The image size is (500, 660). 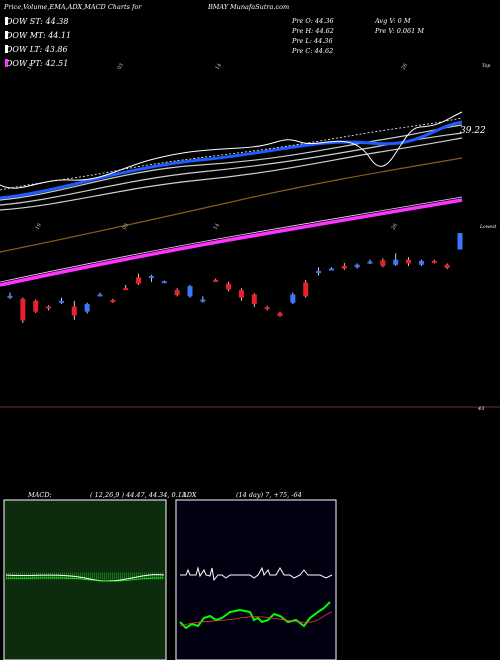 What do you see at coordinates (256, 574) in the screenshot?
I see `adx-di-plus-line` at bounding box center [256, 574].